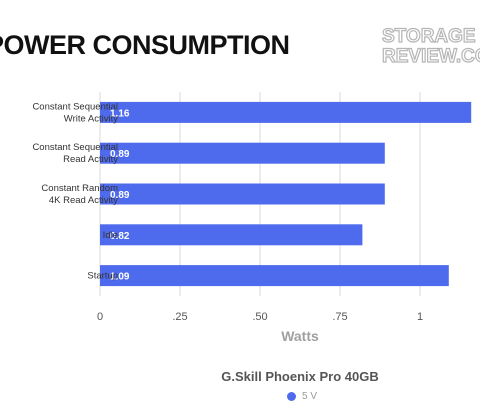 The height and width of the screenshot is (420, 480). I want to click on bar-value-label: 0.82, so click(120, 236).